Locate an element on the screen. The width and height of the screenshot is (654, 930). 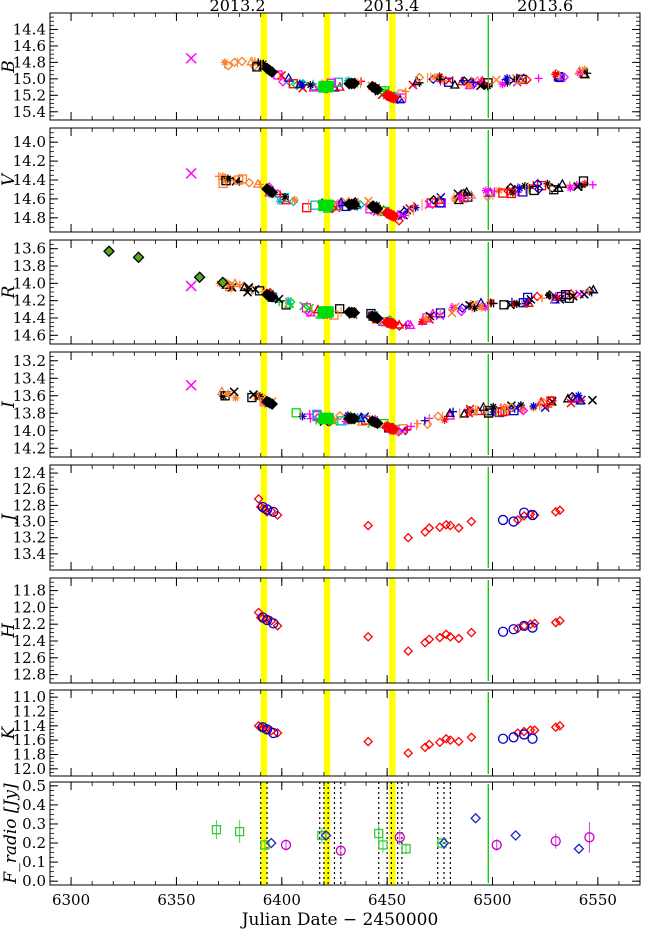
panel-B: 14.414.614.815.015.215.4 B is located at coordinates (320, 66).